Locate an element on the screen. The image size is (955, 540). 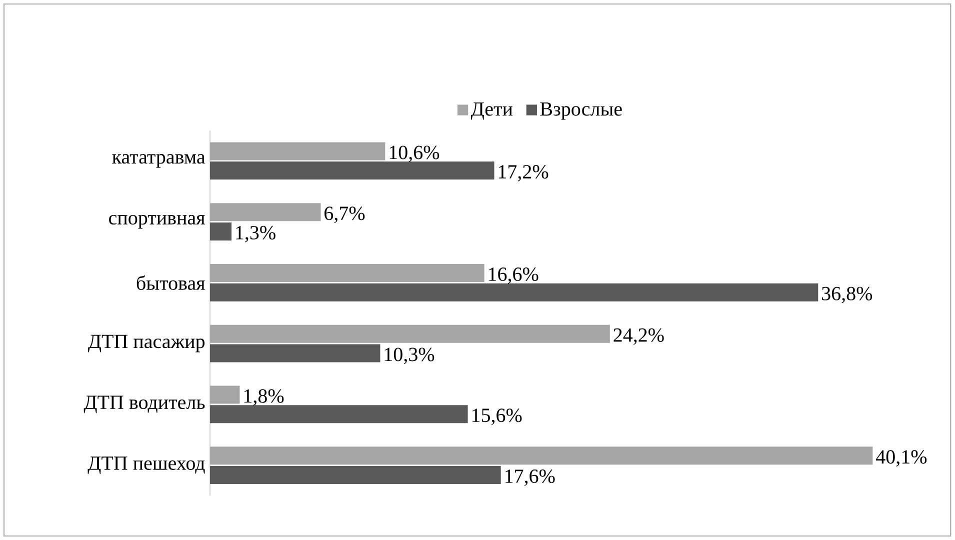
data-label: 15,6% is located at coordinates (497, 416).